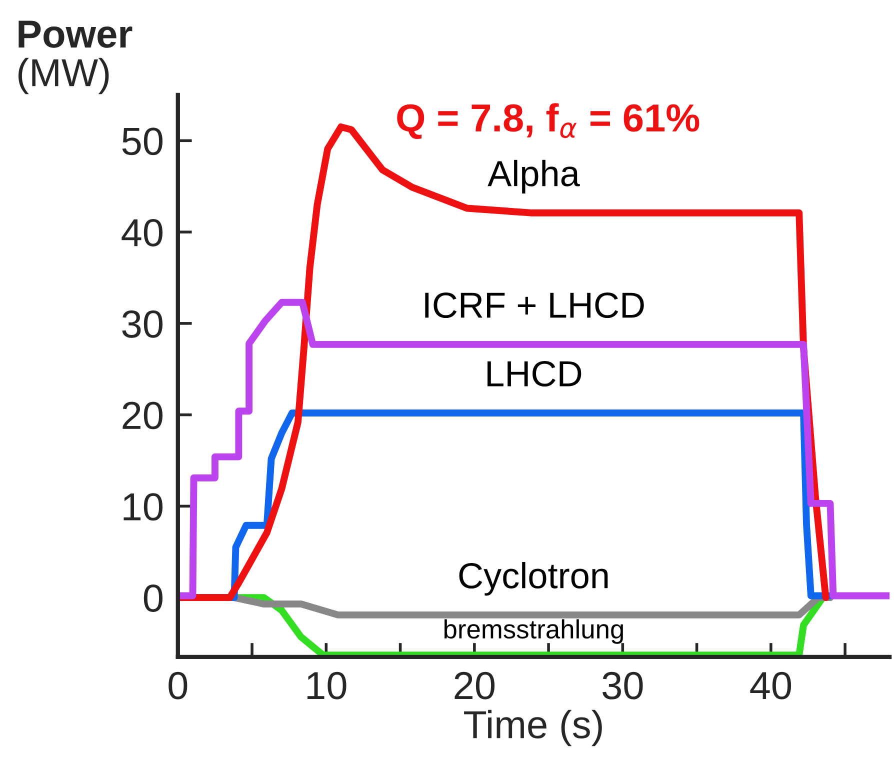  What do you see at coordinates (178, 686) in the screenshot?
I see `x-tick-label: 0` at bounding box center [178, 686].